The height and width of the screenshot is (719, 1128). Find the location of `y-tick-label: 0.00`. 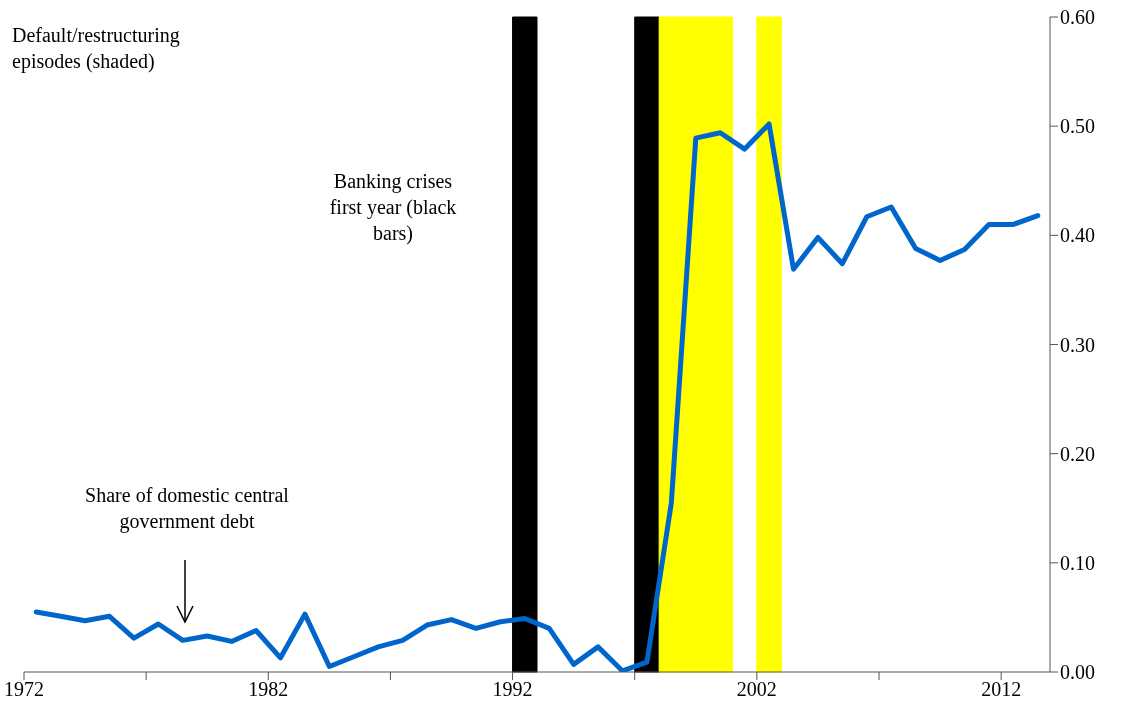

y-tick-label: 0.00 is located at coordinates (1077, 672).